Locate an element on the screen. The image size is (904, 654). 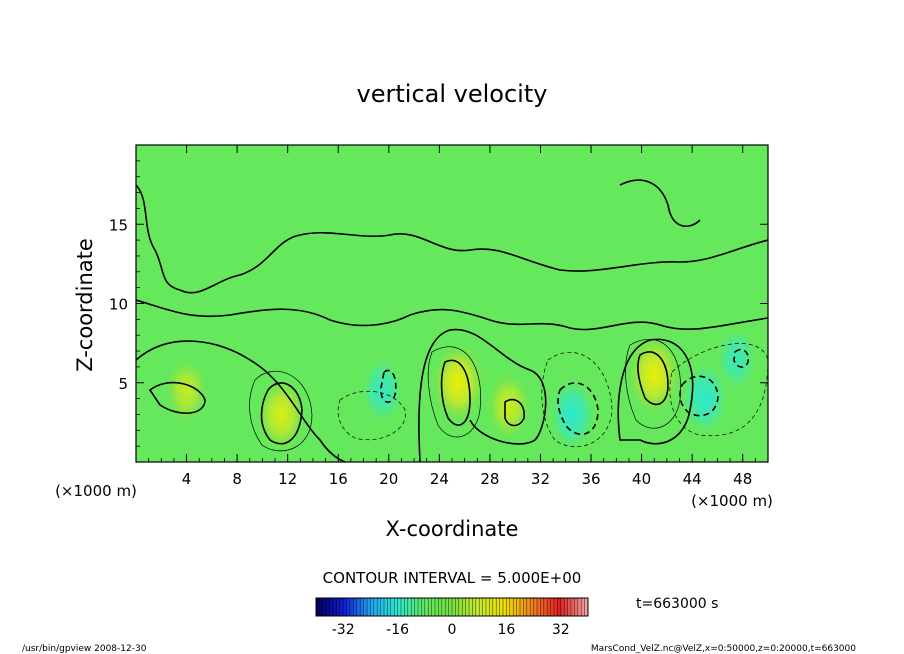
y-tick-label: 10 is located at coordinates (118, 305).